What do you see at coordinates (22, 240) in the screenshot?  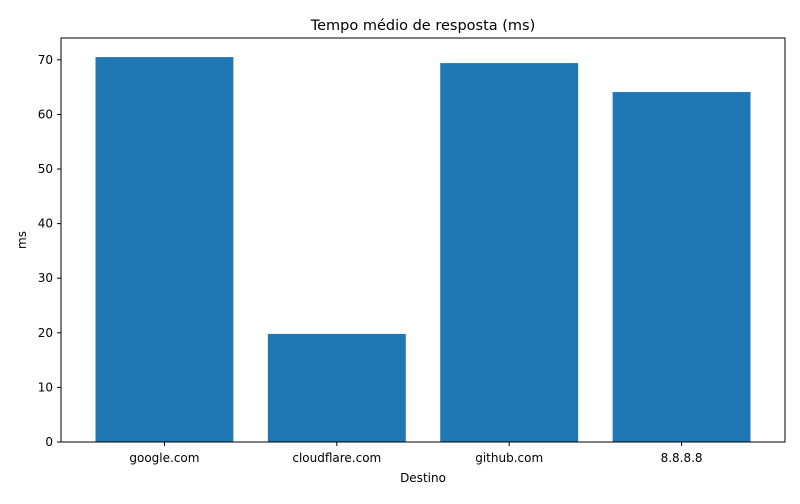 I see `y-axis-label: ms` at bounding box center [22, 240].